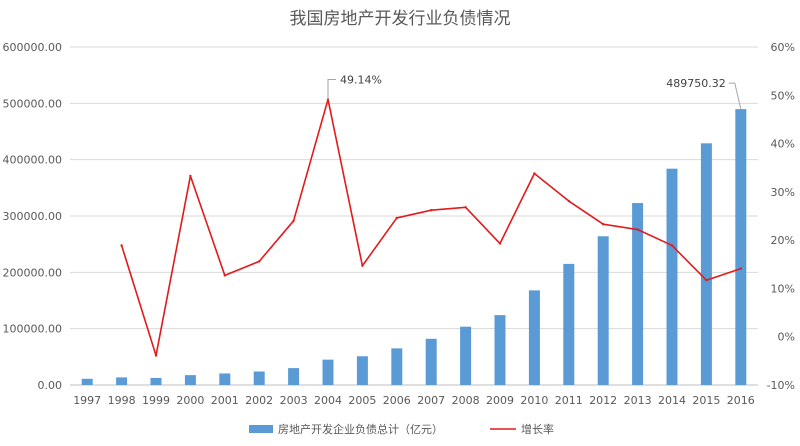 This screenshot has width=800, height=446. Describe the element at coordinates (397, 400) in the screenshot. I see `x-tick-label: 2006` at that location.